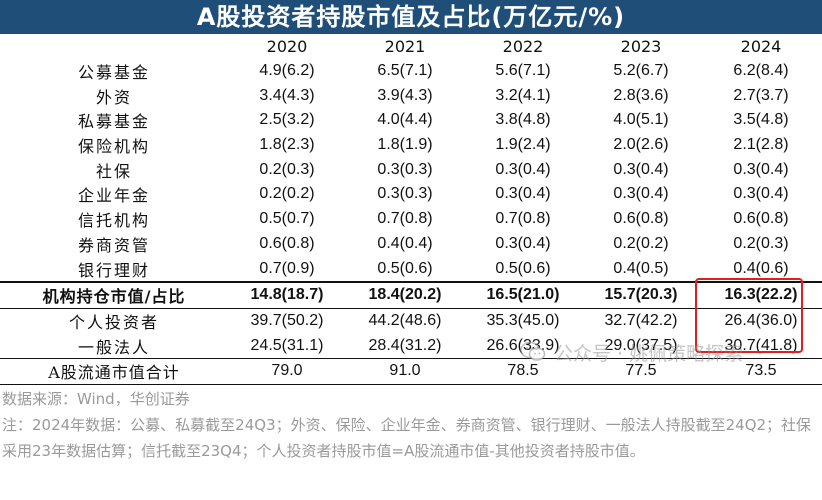 This screenshot has width=822, height=500. Describe the element at coordinates (287, 46) in the screenshot. I see `header-year: 2020` at that location.